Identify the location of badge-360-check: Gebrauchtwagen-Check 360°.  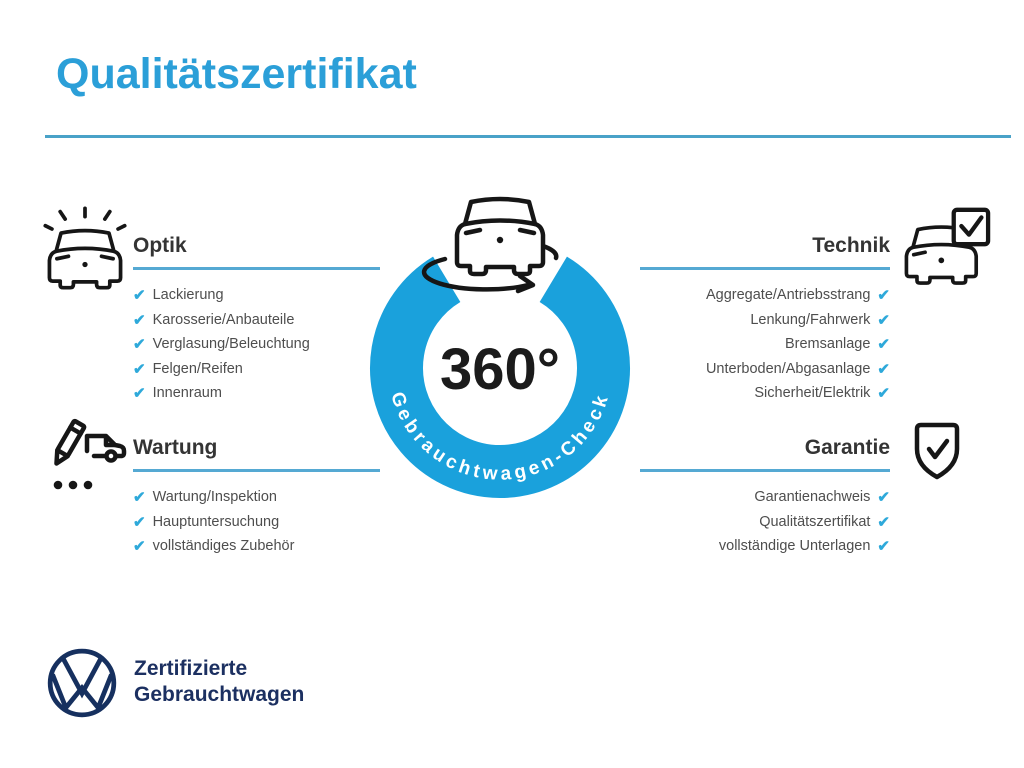
(500, 347).